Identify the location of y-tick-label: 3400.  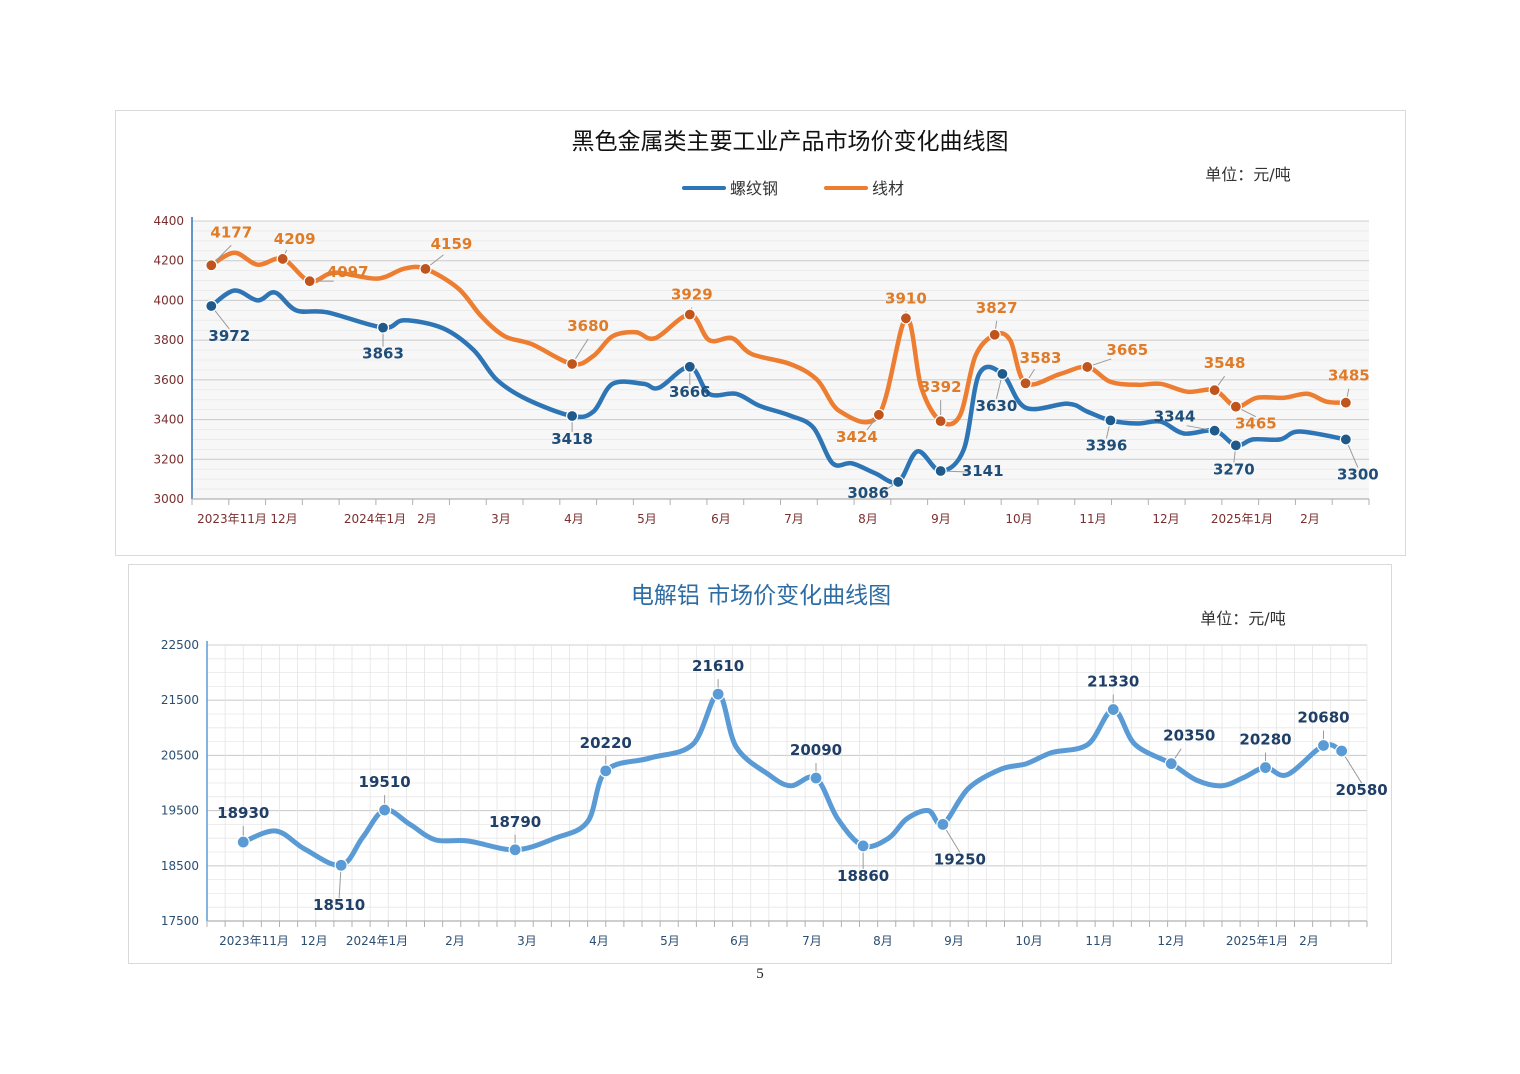
(168, 420).